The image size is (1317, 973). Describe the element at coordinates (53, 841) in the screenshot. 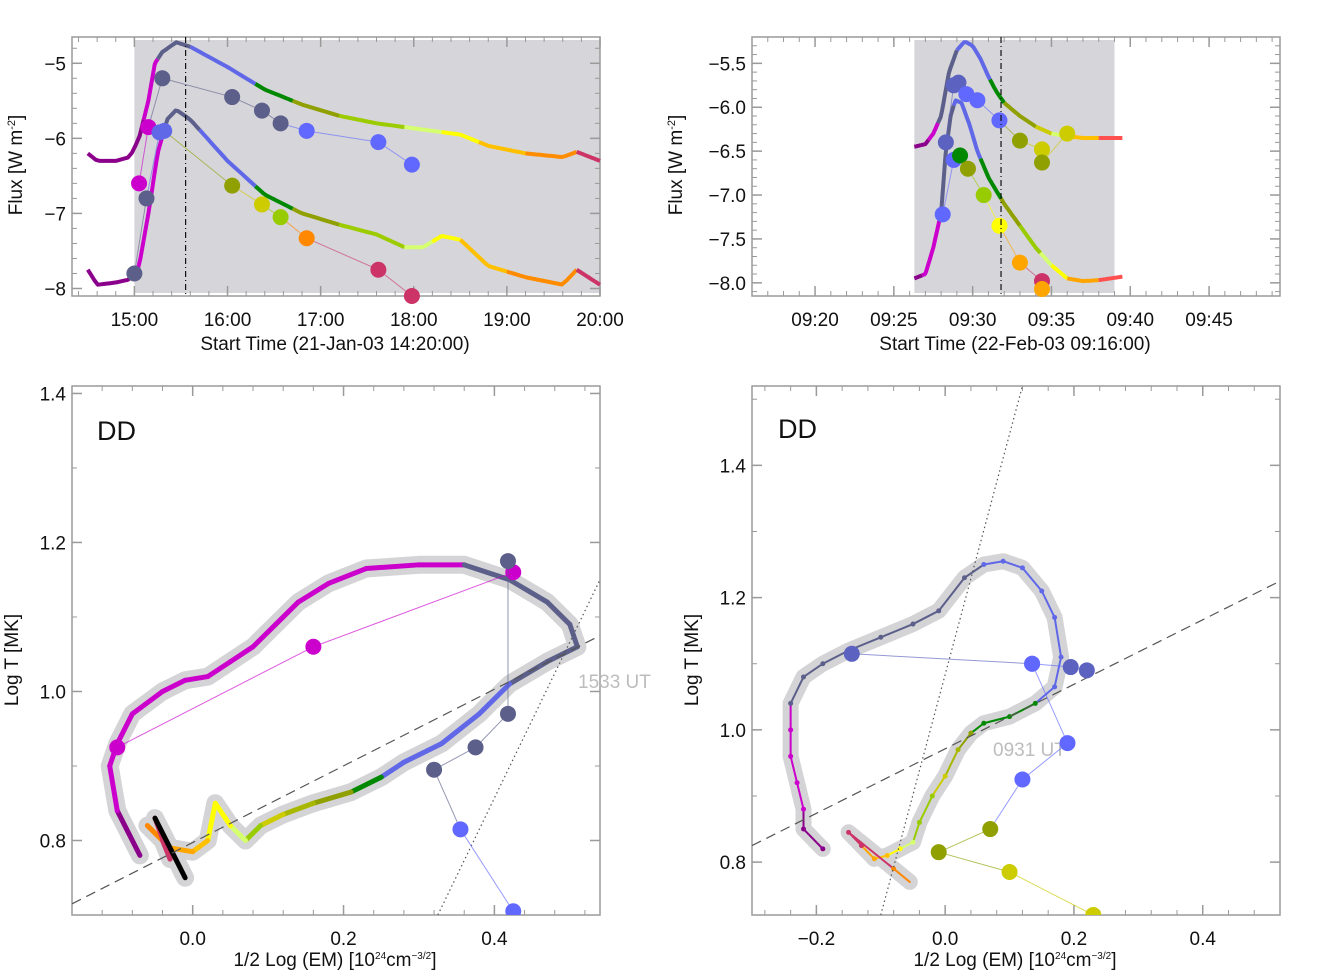

I see `y-tick-label: 0.8` at that location.